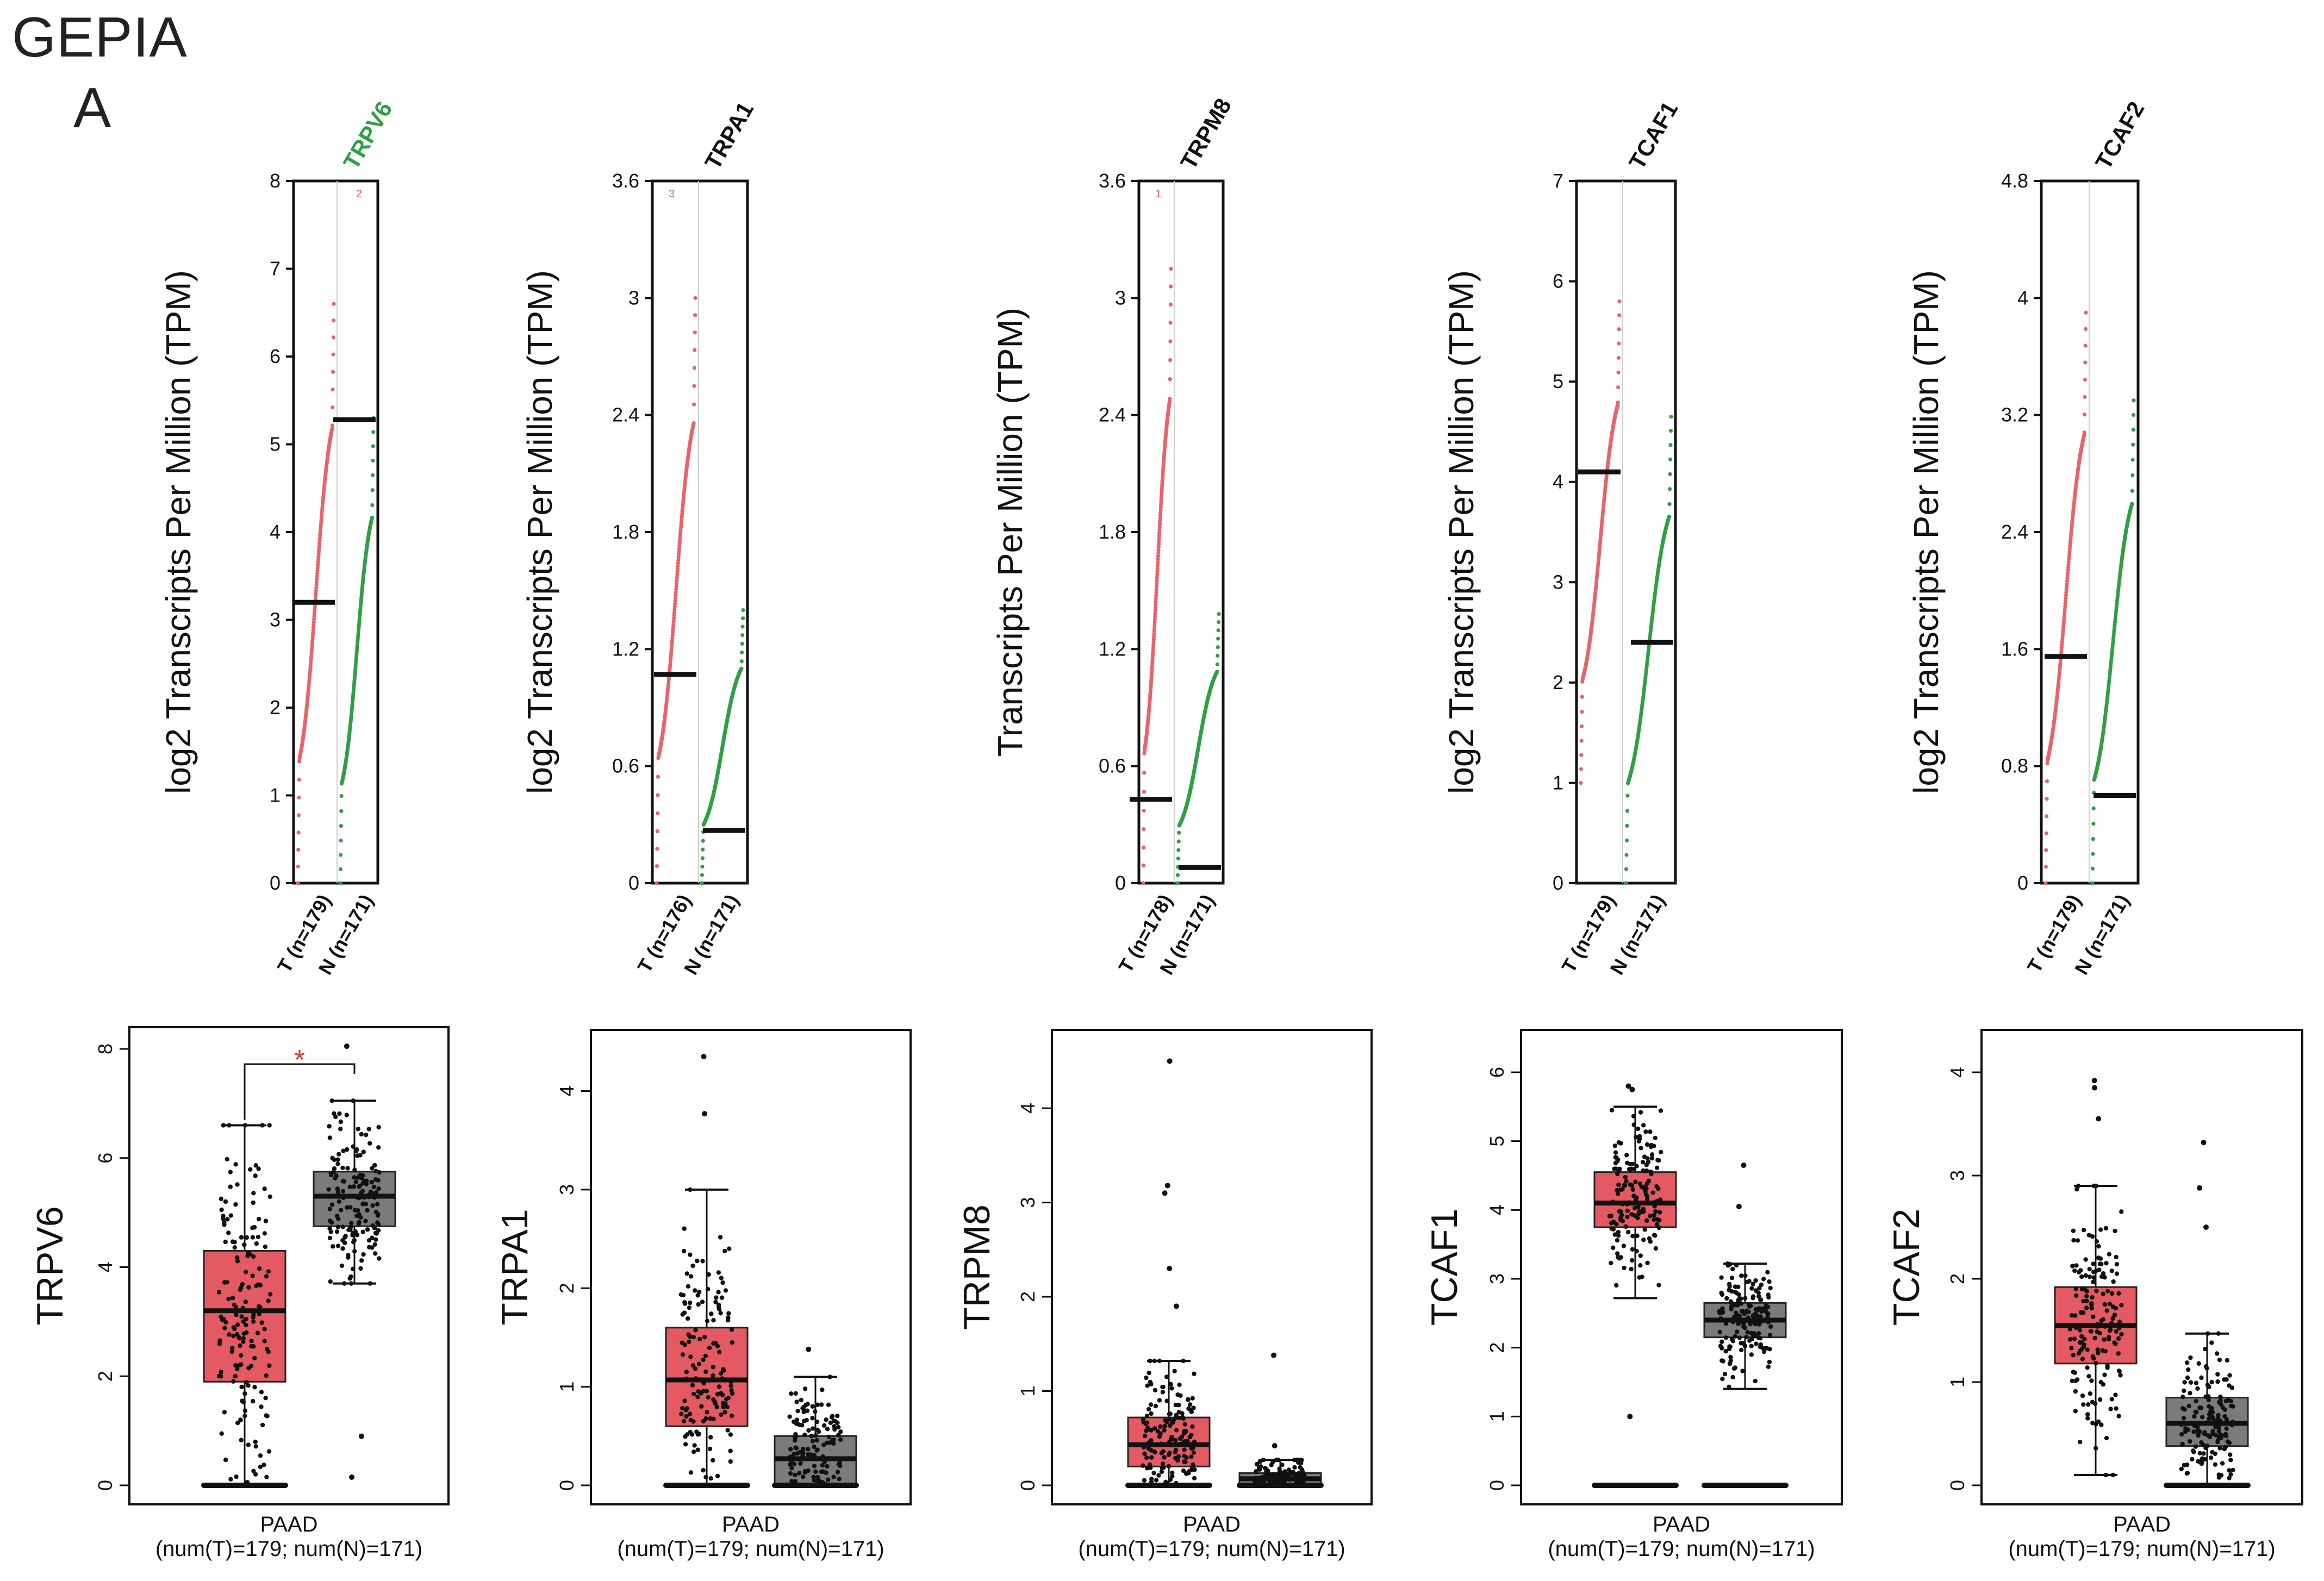 The image size is (2324, 1581). I want to click on significance-bracket, so click(300, 1092).